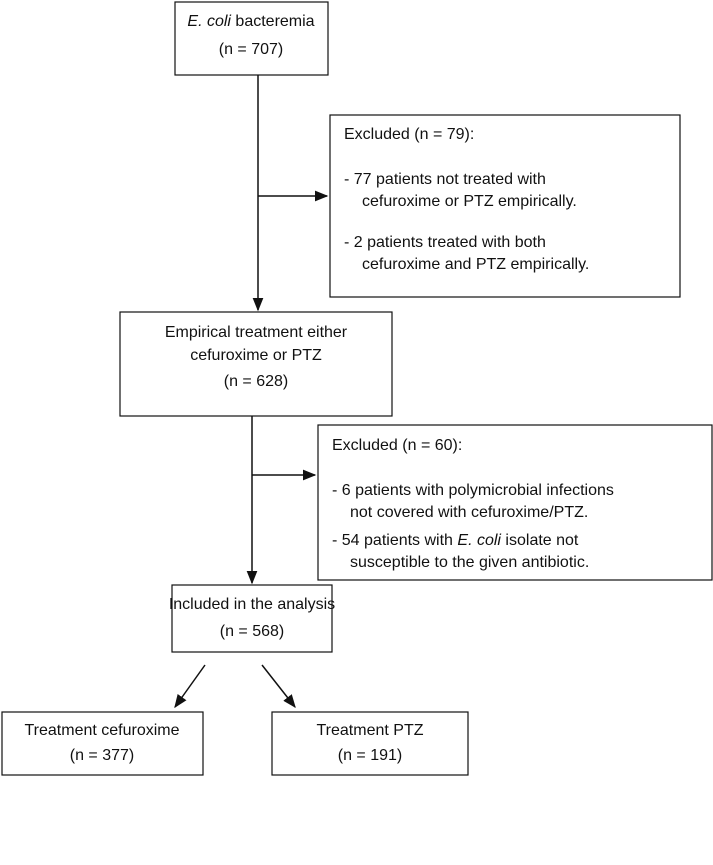 This screenshot has width=713, height=865. What do you see at coordinates (370, 755) in the screenshot?
I see `node-text: (n = 191)` at bounding box center [370, 755].